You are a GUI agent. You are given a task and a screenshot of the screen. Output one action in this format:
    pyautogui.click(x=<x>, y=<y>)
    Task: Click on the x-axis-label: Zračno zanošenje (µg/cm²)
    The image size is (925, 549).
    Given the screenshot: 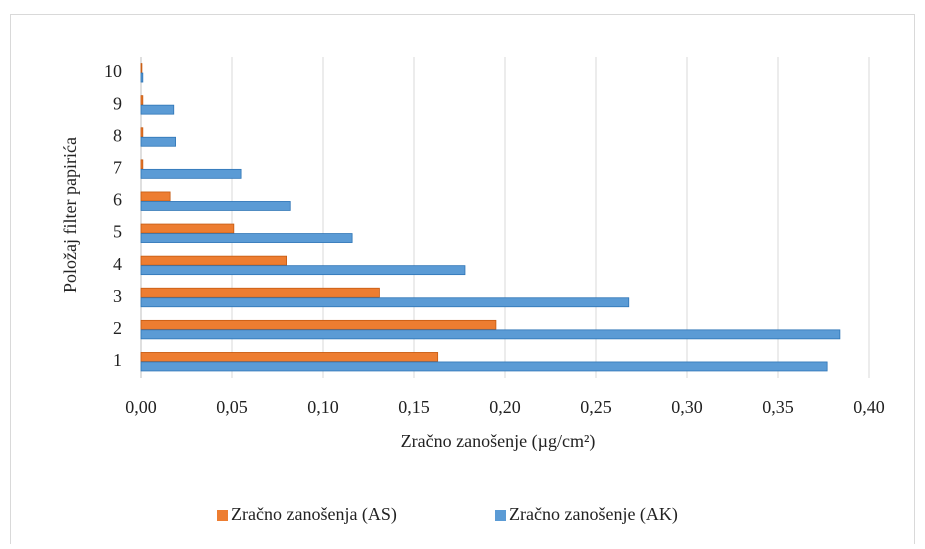 What is the action you would take?
    pyautogui.click(x=498, y=441)
    